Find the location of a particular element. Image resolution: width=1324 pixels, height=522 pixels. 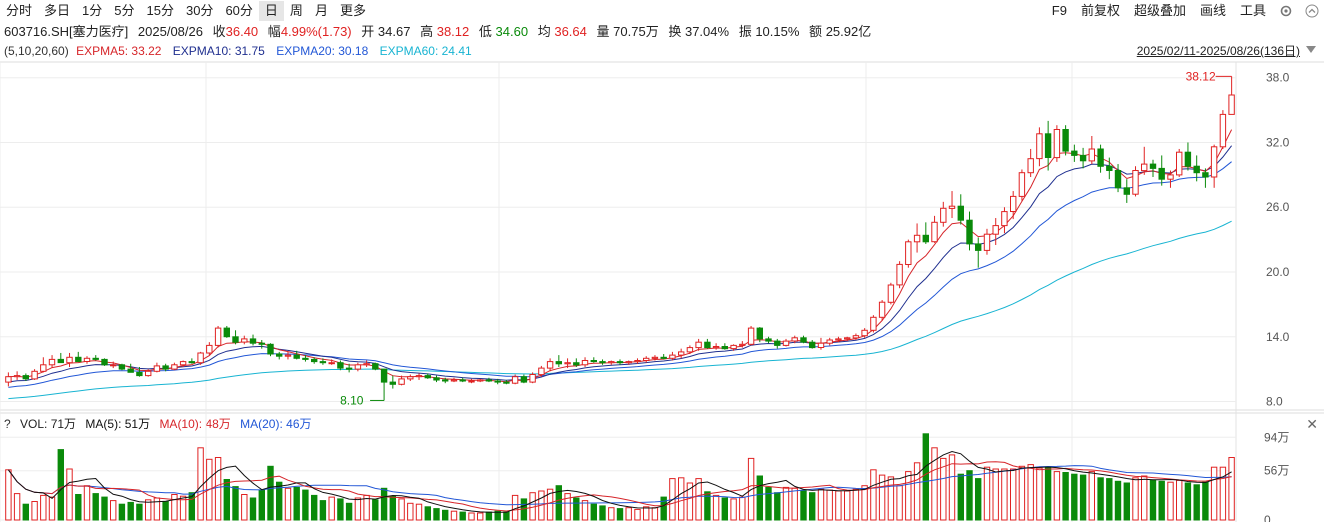

amp-label: 振 is located at coordinates (745, 31).